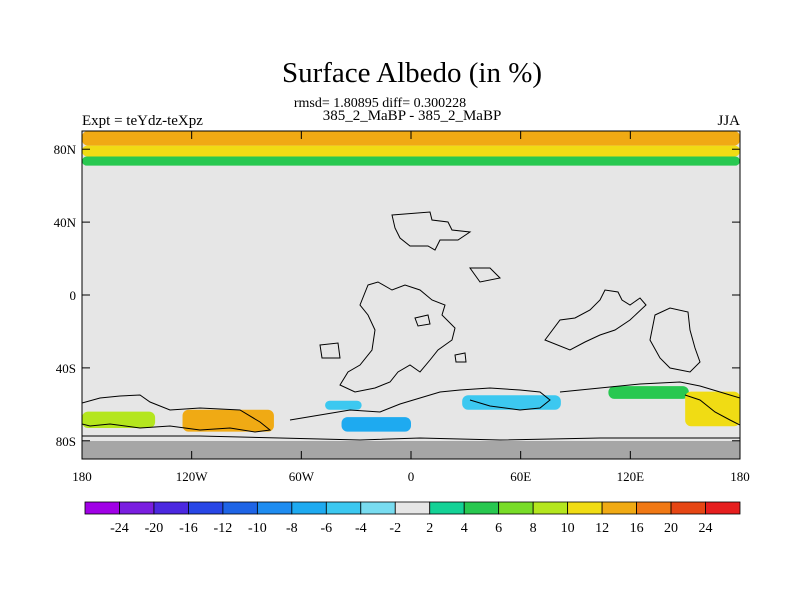  I want to click on colorbar-label: 6, so click(498, 528).